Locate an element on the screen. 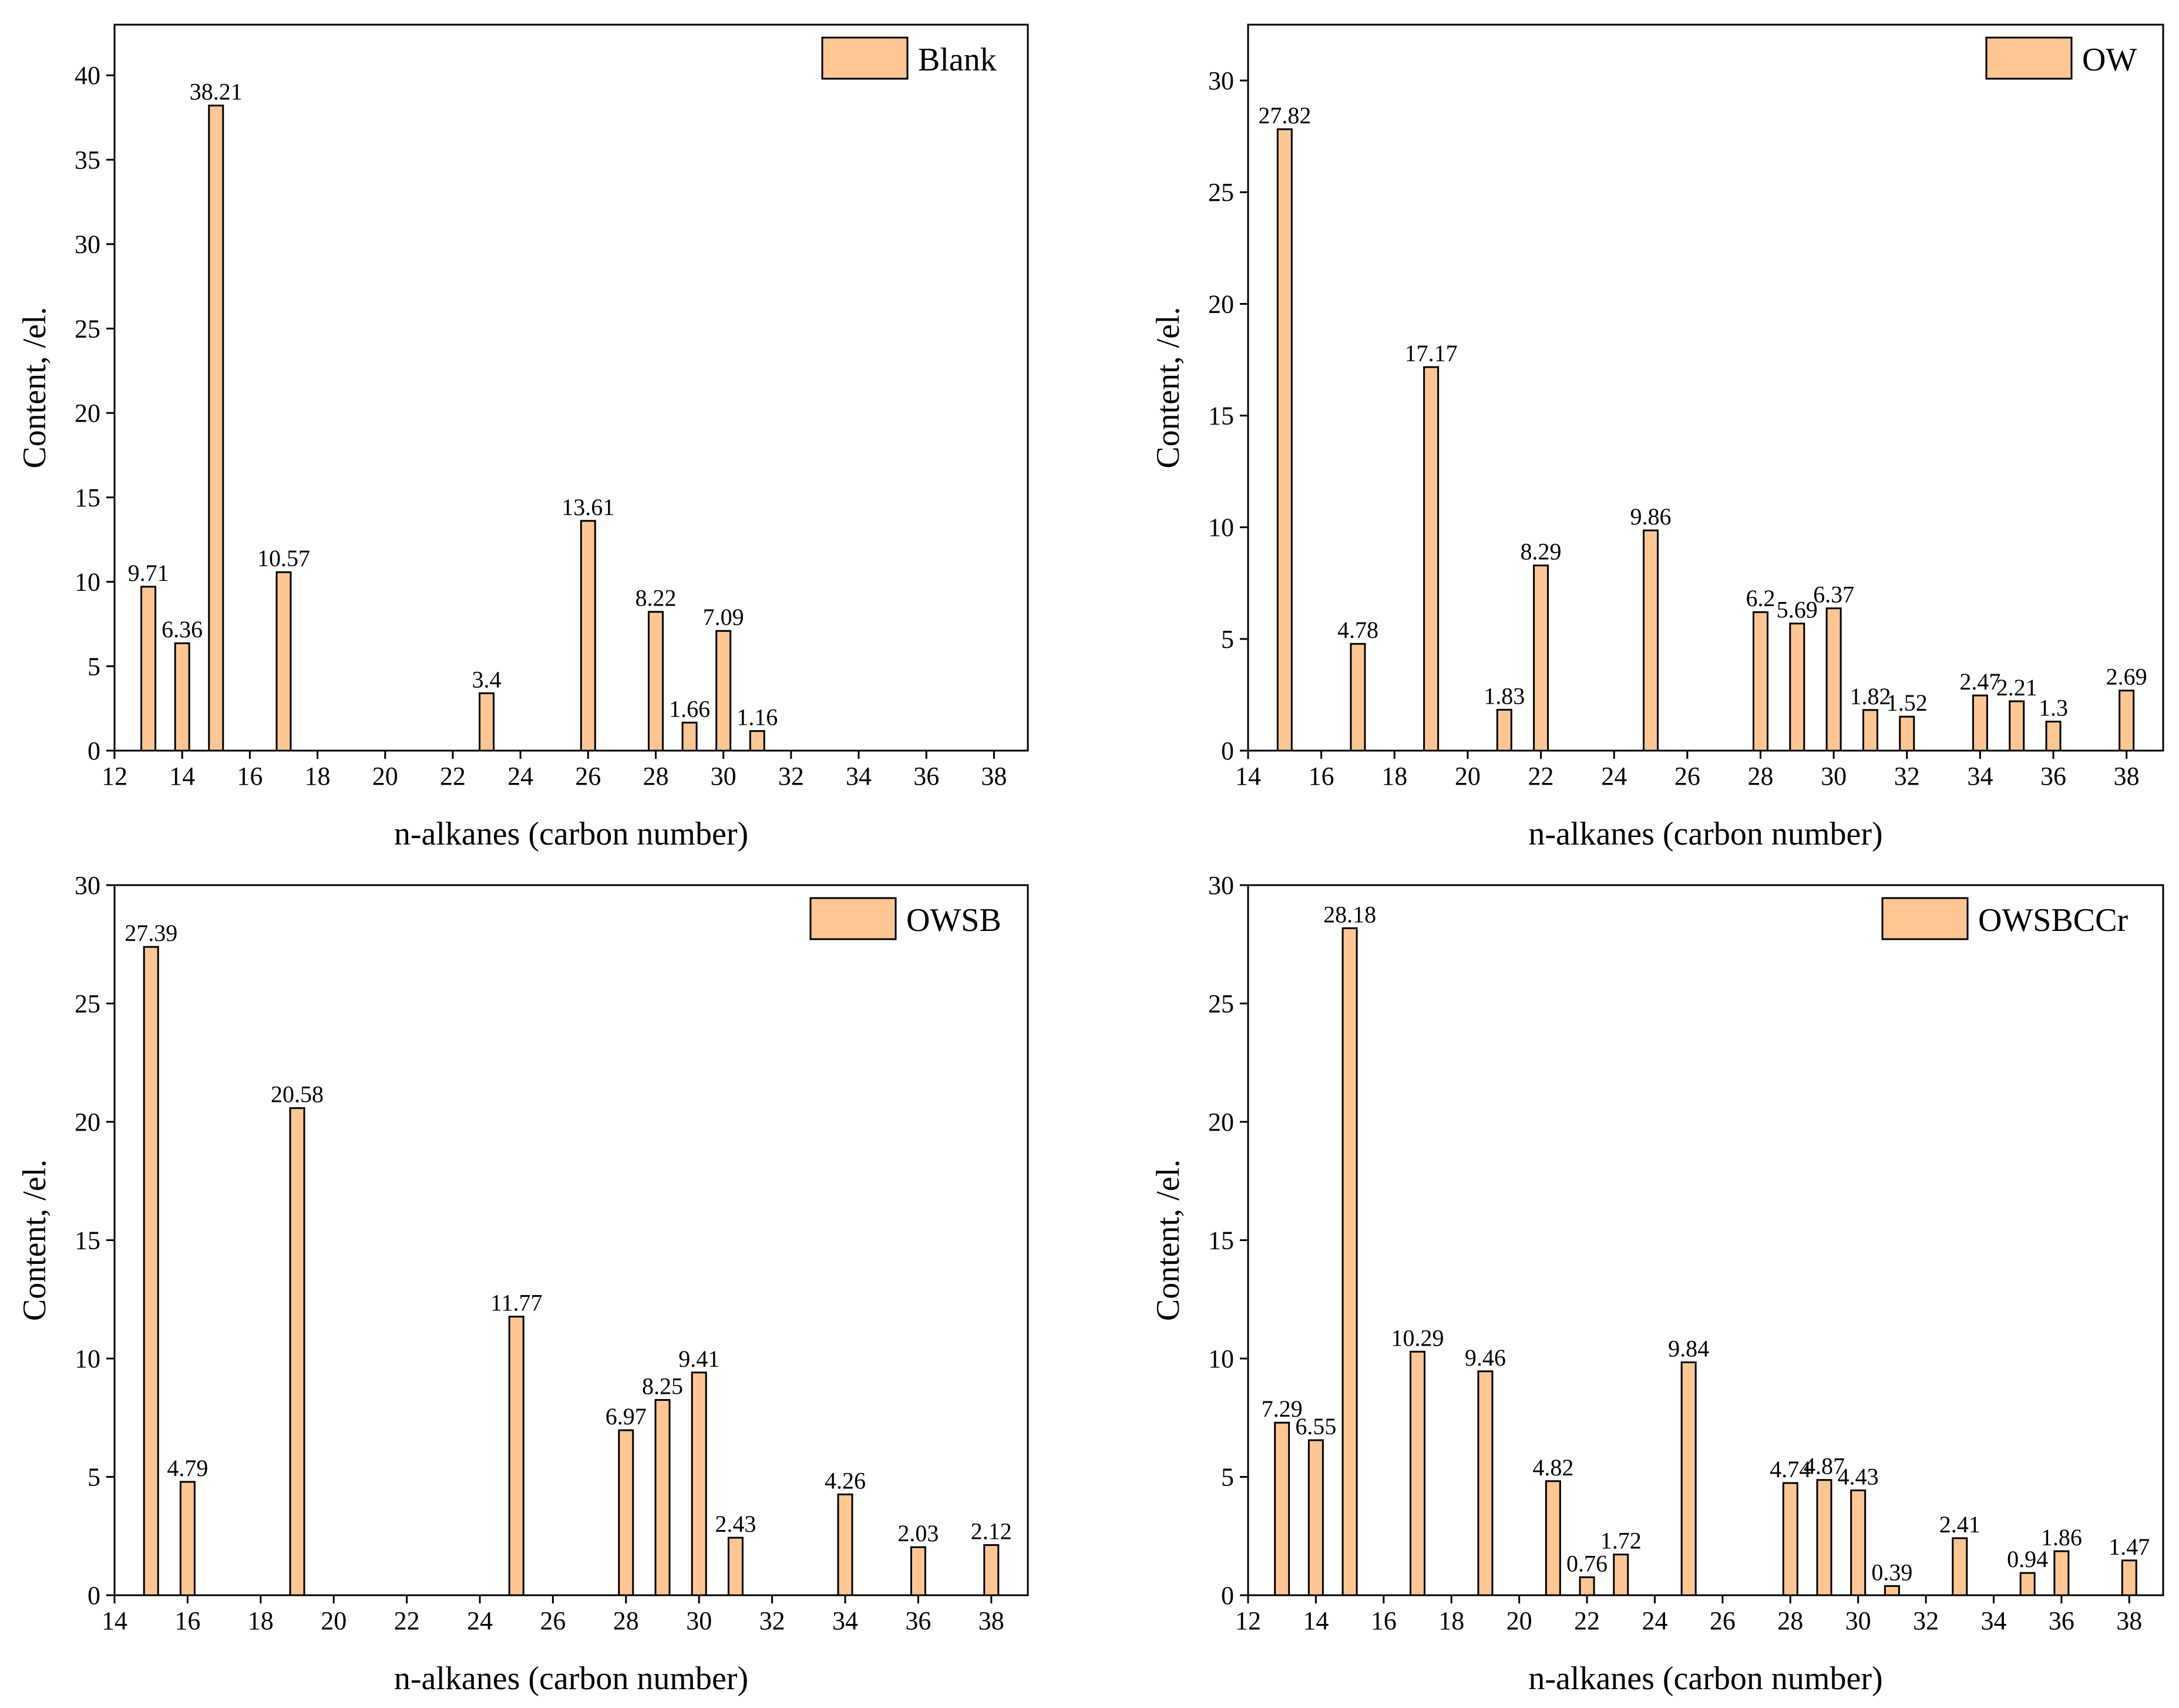  bar-owsbccr-c17 is located at coordinates (1418, 1473).